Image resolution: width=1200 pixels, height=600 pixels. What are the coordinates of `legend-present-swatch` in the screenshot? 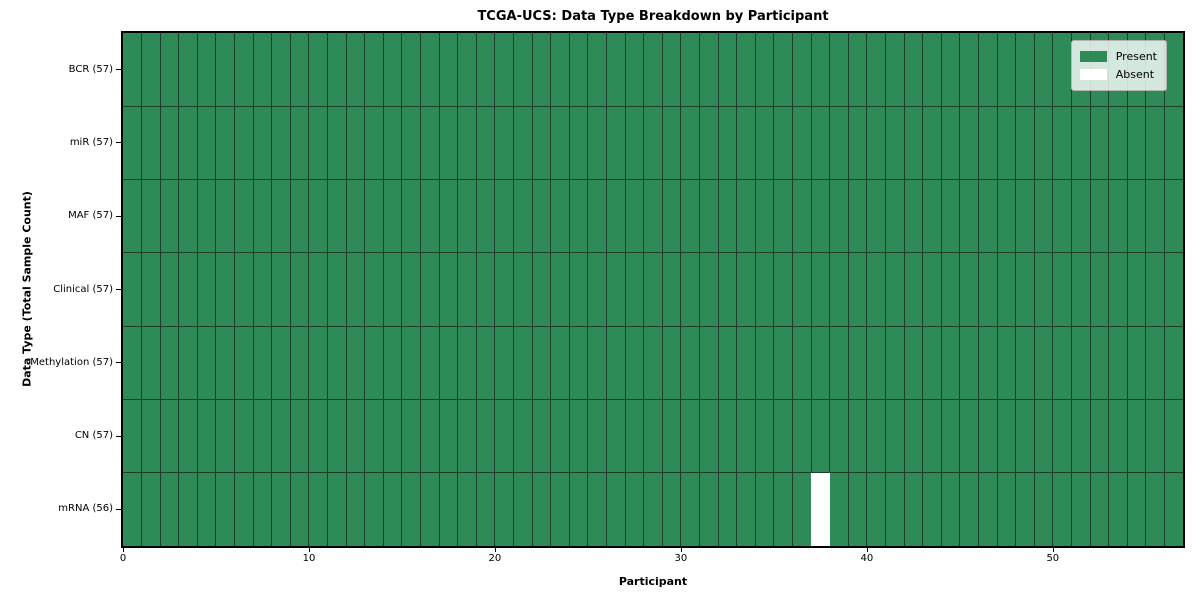 It's located at (1093, 56).